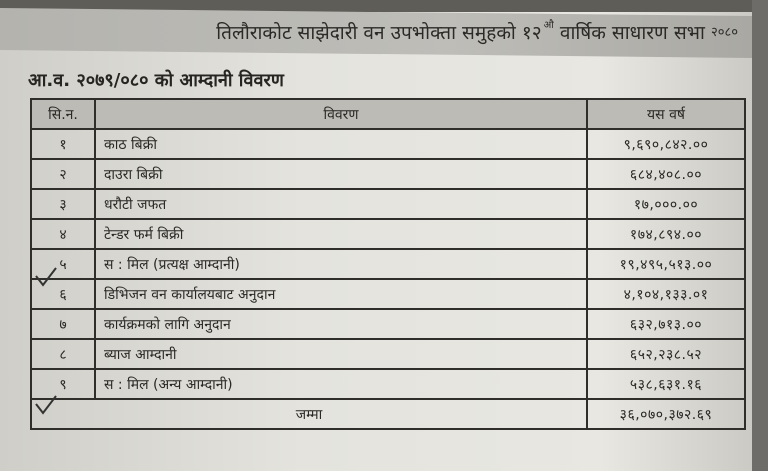  Describe the element at coordinates (666, 264) in the screenshot. I see `row-amount: १९,४९५,५१३.००` at that location.